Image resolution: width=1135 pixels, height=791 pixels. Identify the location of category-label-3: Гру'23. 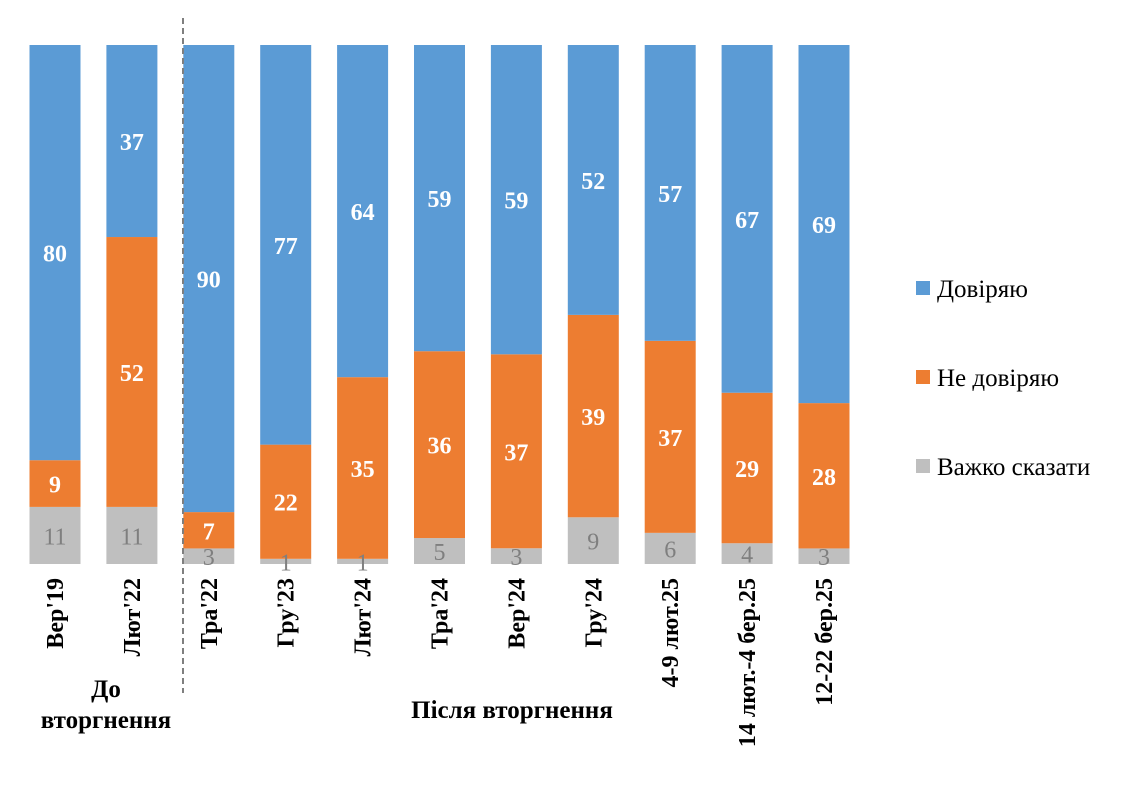
(287, 612).